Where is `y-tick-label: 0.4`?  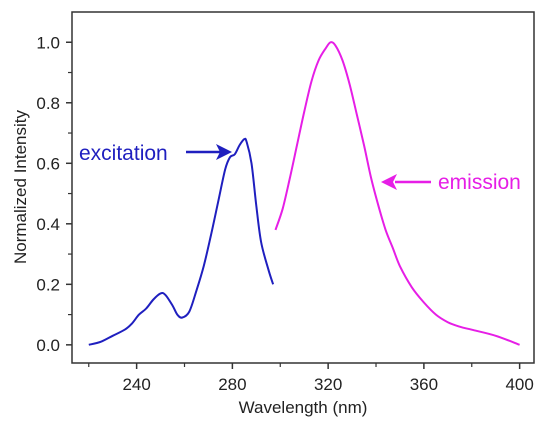
y-tick-label: 0.4 is located at coordinates (48, 224).